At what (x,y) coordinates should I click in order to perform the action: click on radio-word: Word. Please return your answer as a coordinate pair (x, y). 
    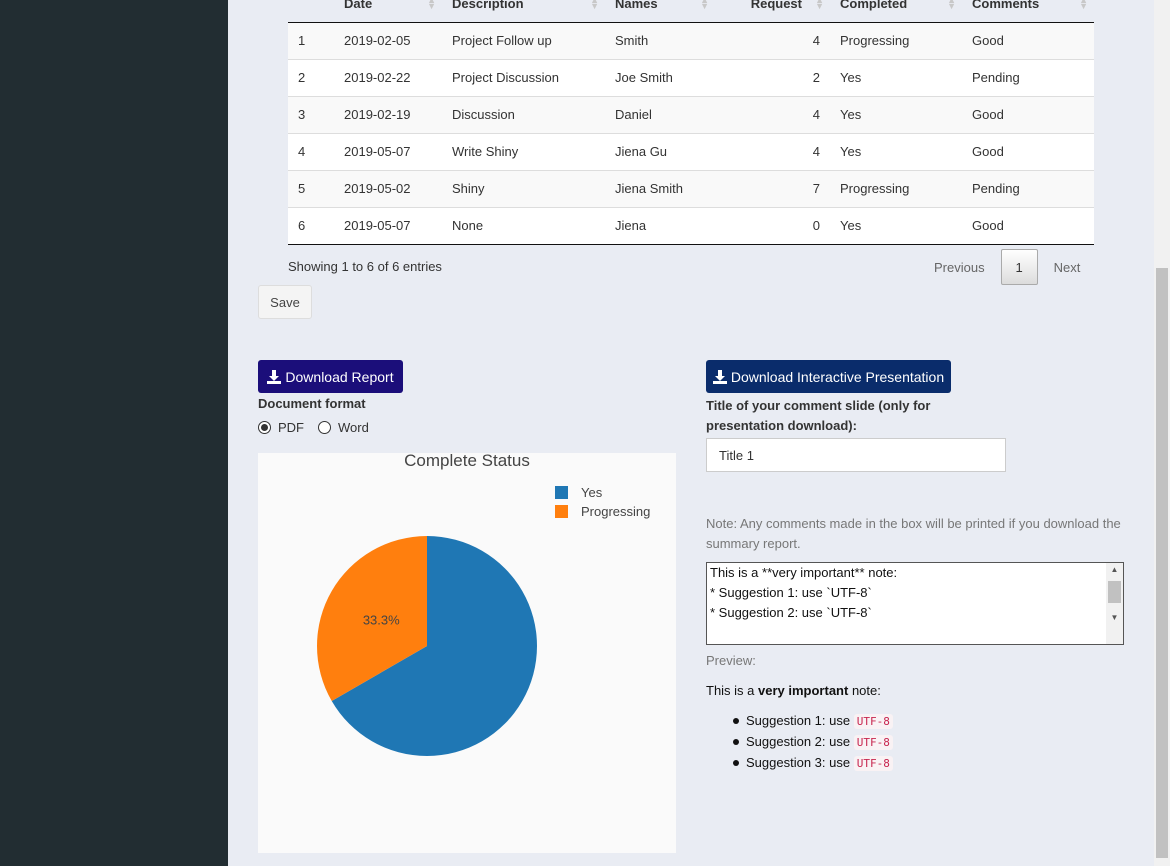
    Looking at the image, I should click on (343, 427).